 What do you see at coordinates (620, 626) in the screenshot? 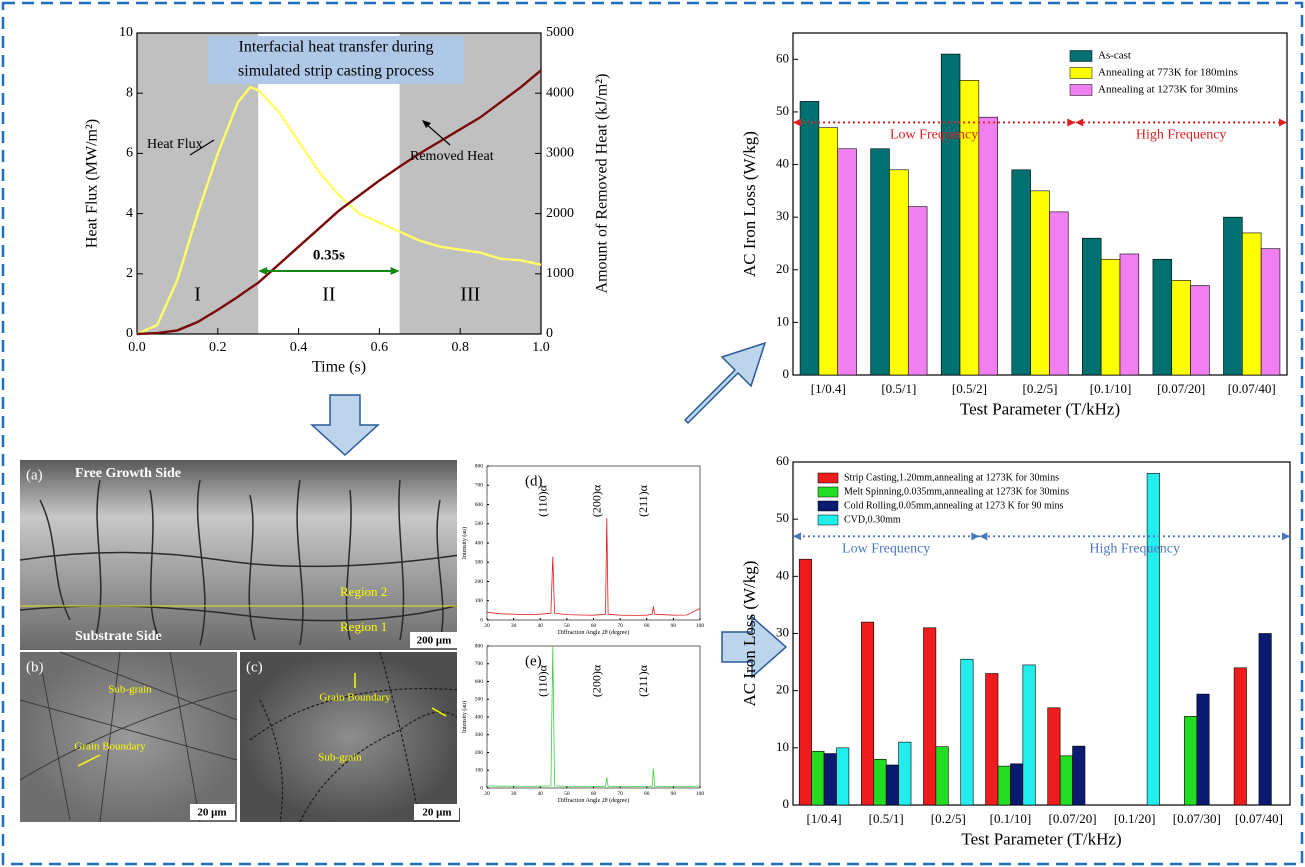
I see `x-tick-label: 70` at bounding box center [620, 626].